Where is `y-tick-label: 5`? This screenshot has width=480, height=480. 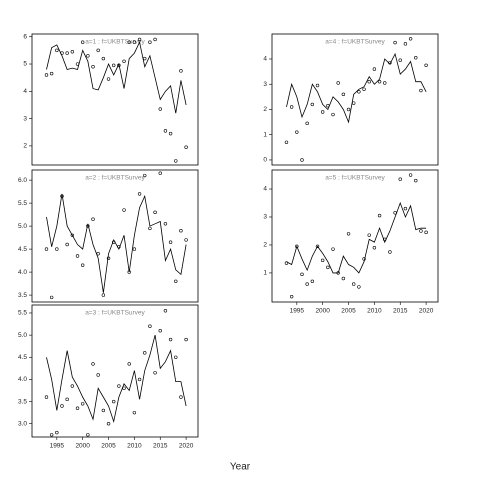 y-tick-label: 5 is located at coordinates (25, 64).